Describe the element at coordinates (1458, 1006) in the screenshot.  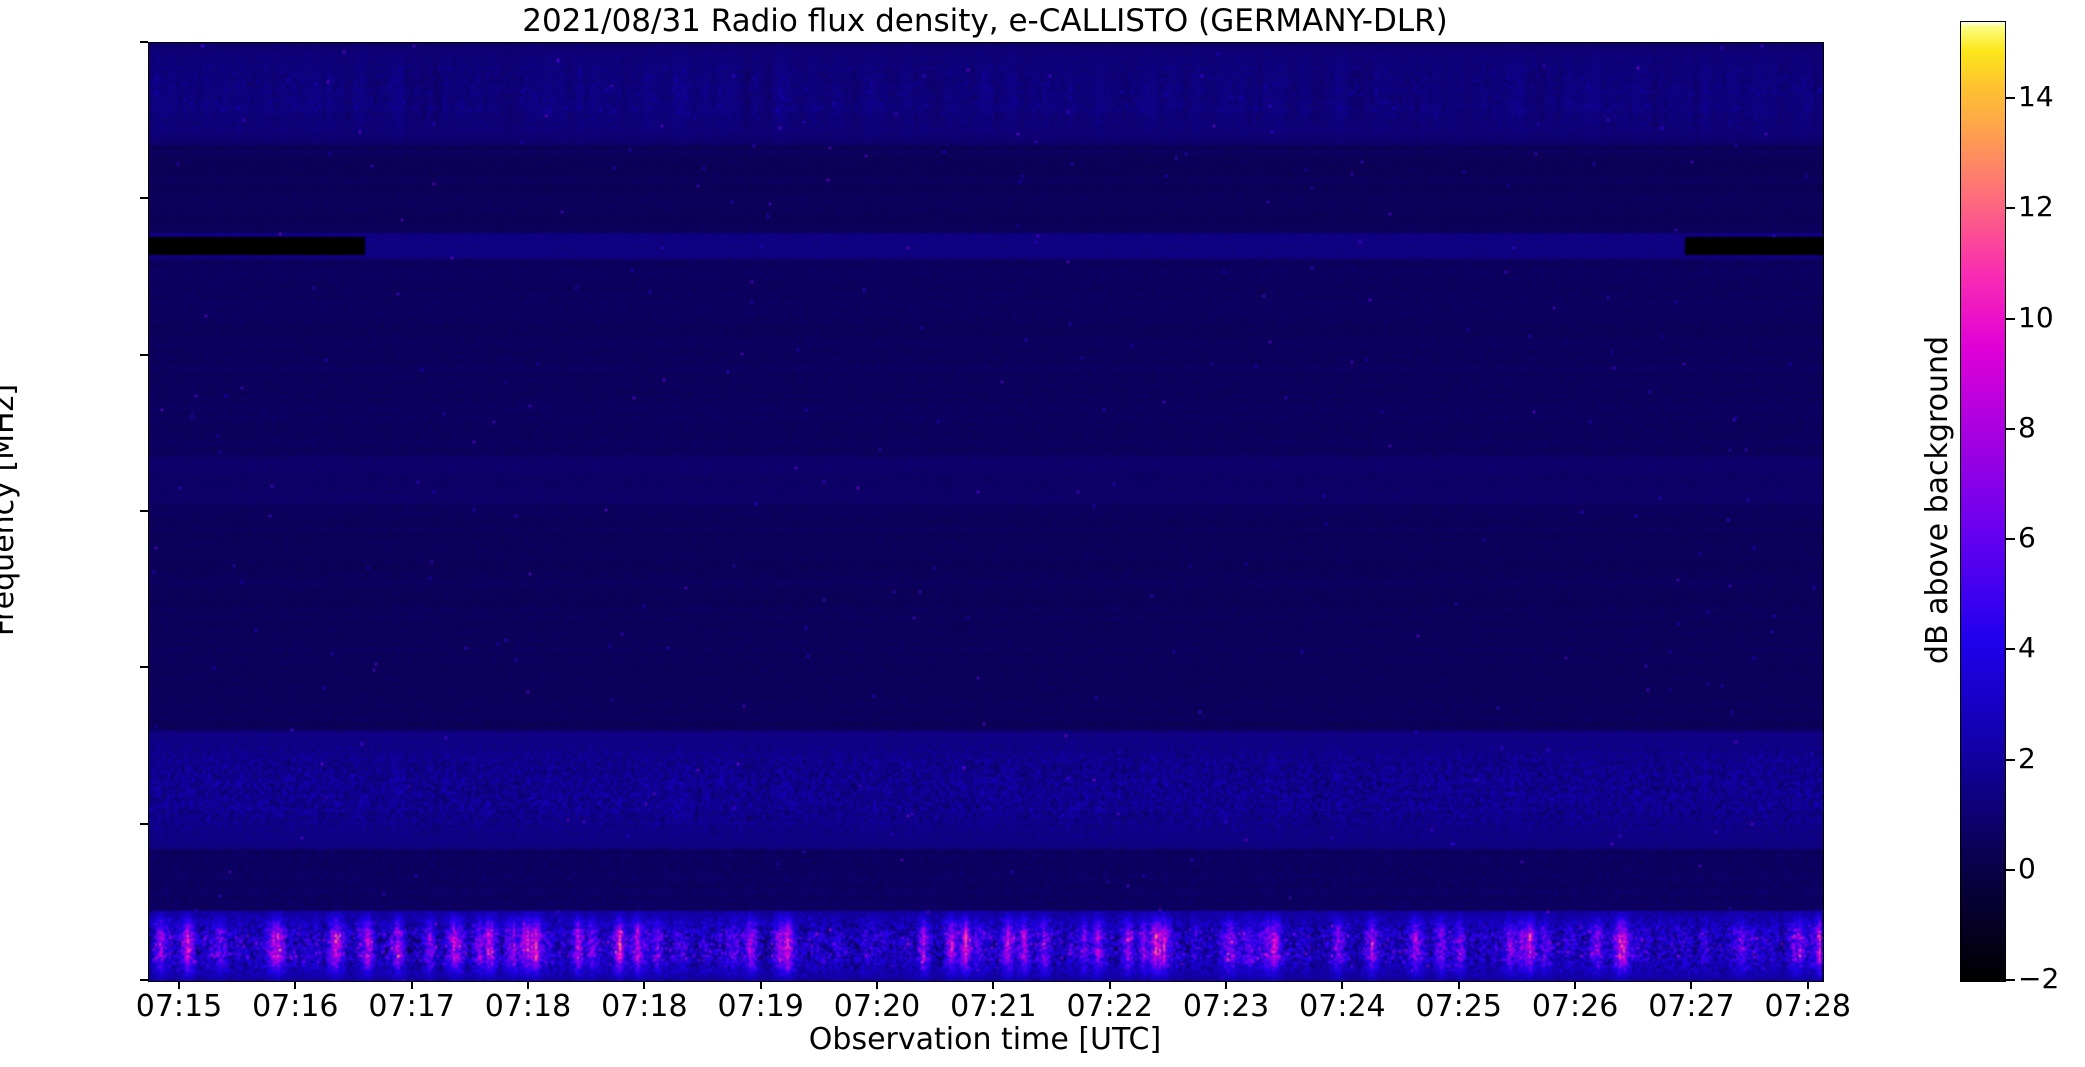
I see `x-tick-label: 07:25` at that location.